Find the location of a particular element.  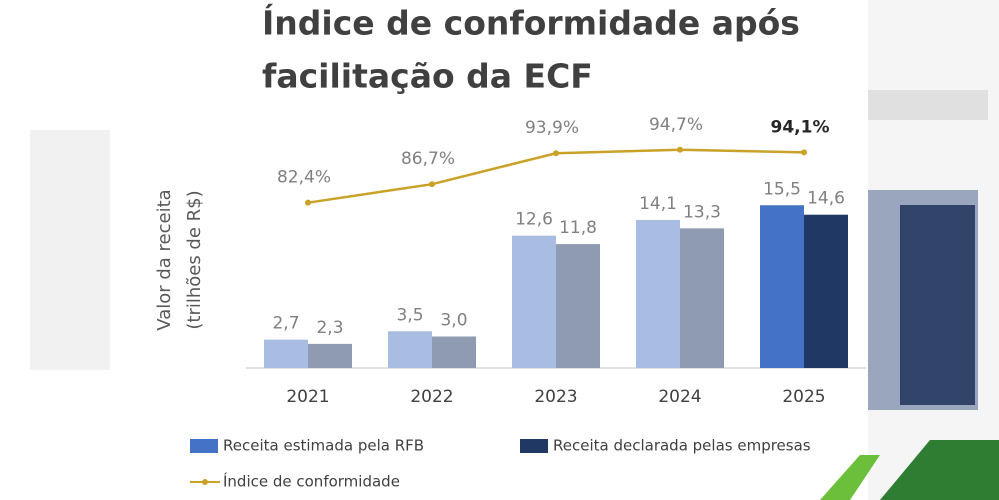

x-tick-label: 2025 is located at coordinates (803, 397).